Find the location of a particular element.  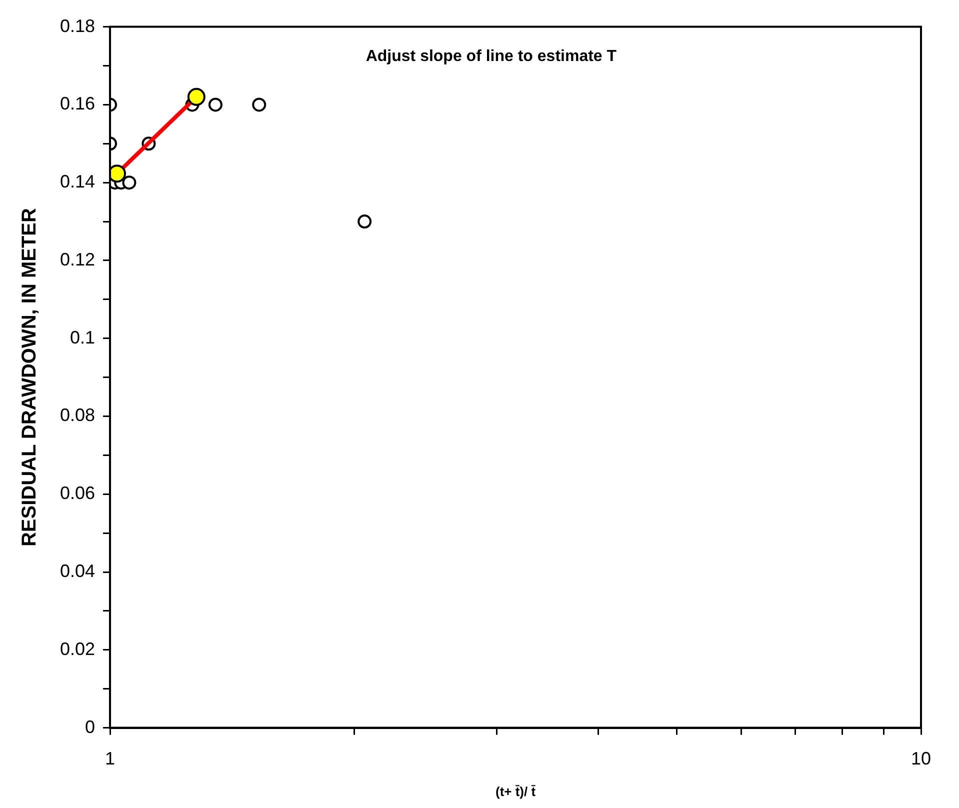

y-tick-label: 0.02 is located at coordinates (78, 648).